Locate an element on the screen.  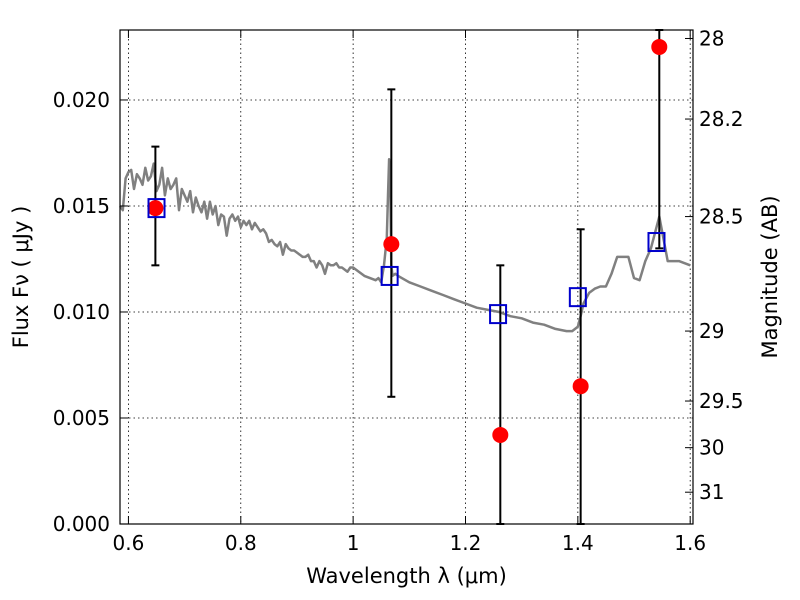
right-tick-label: 28.5 is located at coordinates (721, 217).